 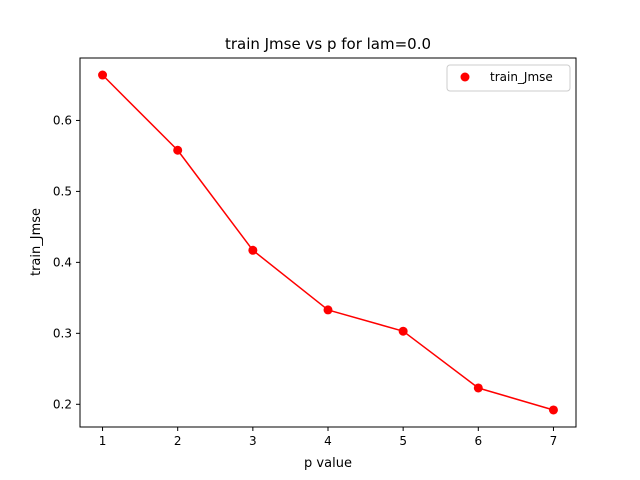 I want to click on x-axis: 1 2 3 4 5 6 7, so click(x=328, y=437).